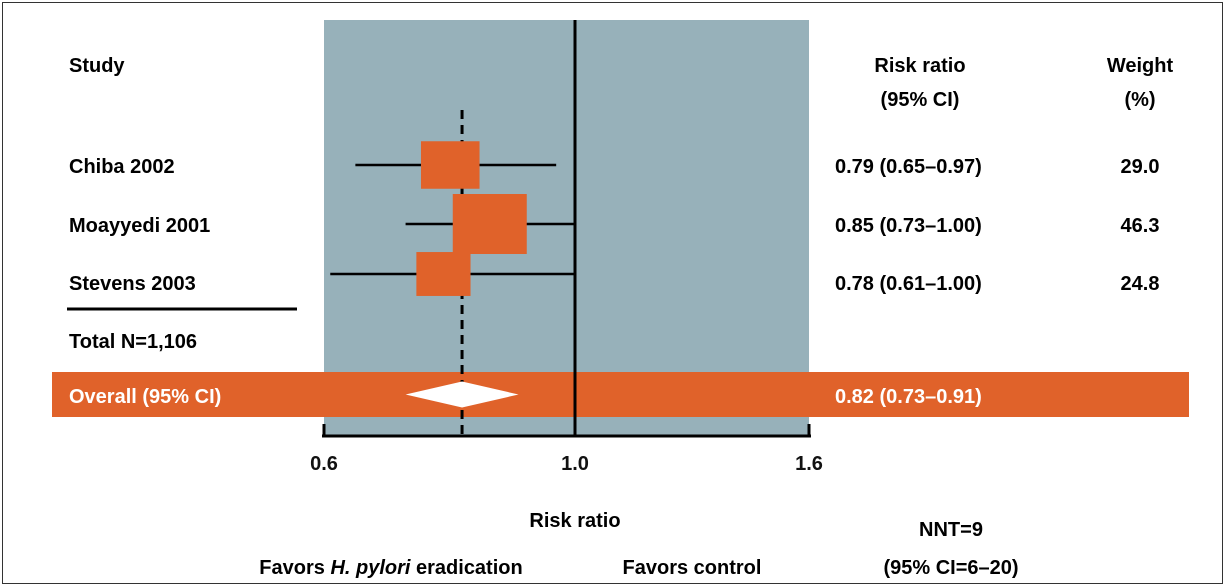 The width and height of the screenshot is (1227, 588). What do you see at coordinates (324, 464) in the screenshot?
I see `x-tick-label: 0.6` at bounding box center [324, 464].